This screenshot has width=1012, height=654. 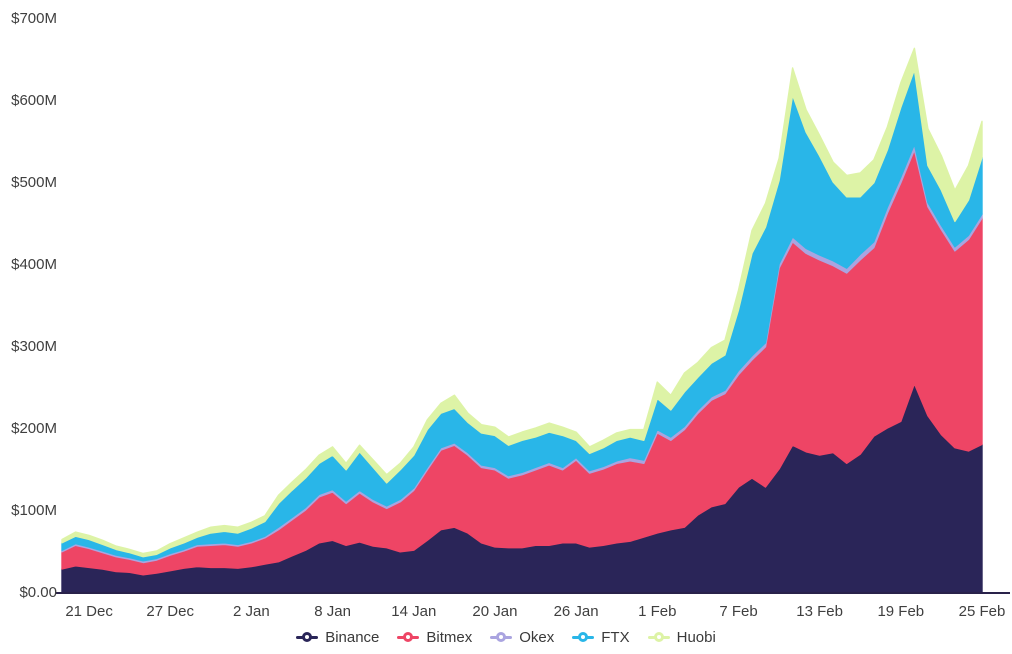 I want to click on x-tick-label: 14 Jan, so click(x=413, y=611).